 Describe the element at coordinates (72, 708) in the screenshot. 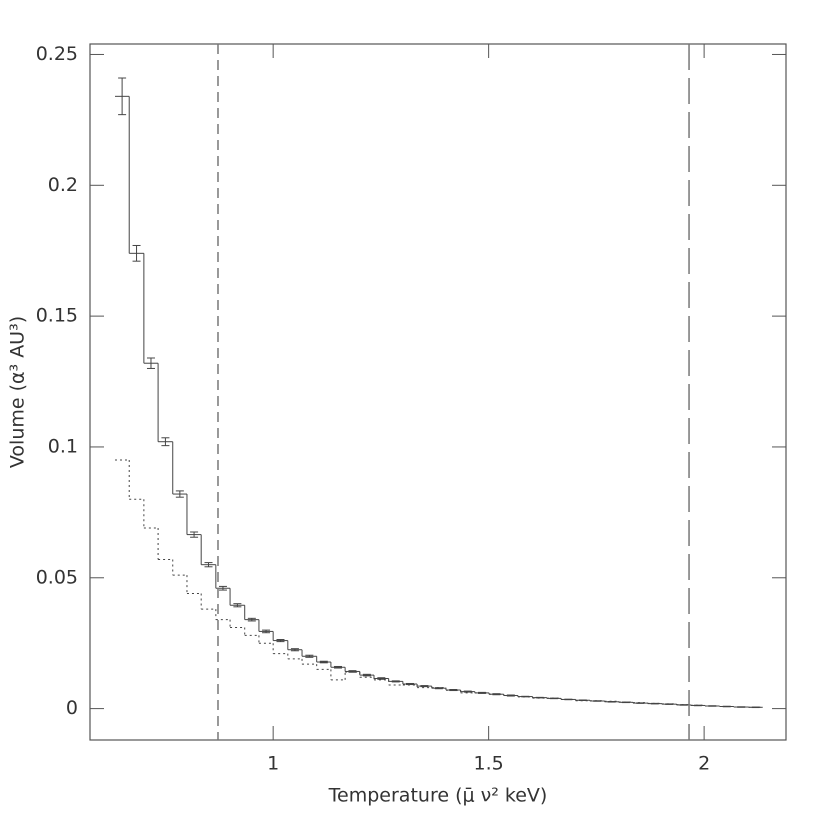

I see `y-tick-label: 0` at that location.